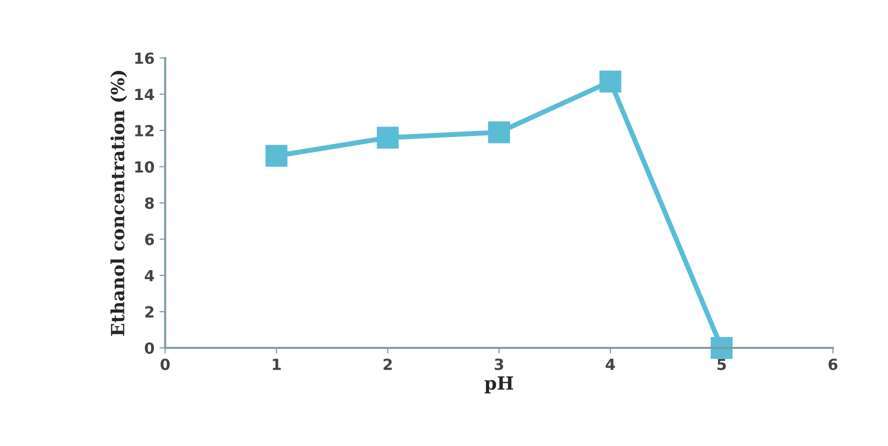 The width and height of the screenshot is (888, 446). Describe the element at coordinates (144, 167) in the screenshot. I see `y-tick-label: 10` at that location.